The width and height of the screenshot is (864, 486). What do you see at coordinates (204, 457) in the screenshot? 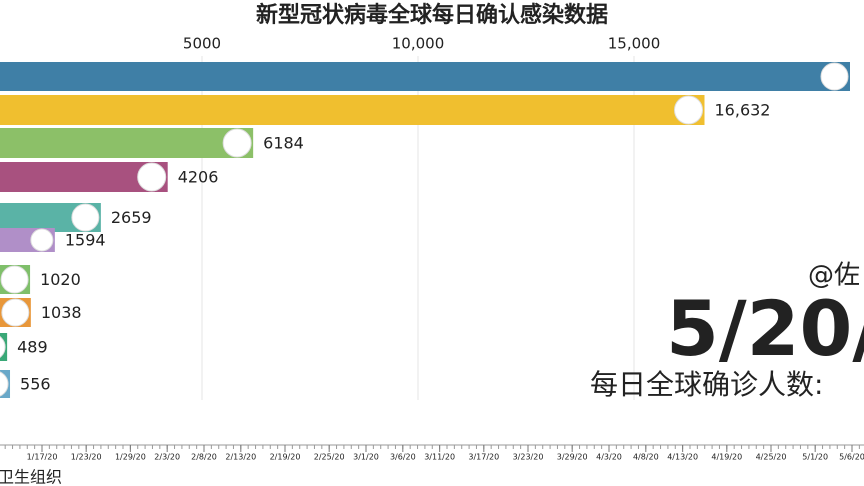
I see `timeline-label: 2/8/20` at bounding box center [204, 457].